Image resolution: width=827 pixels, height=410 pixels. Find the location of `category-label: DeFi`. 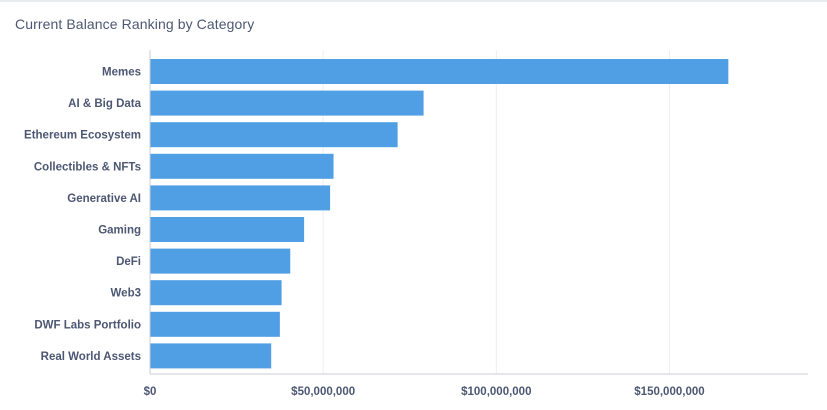

category-label: DeFi is located at coordinates (128, 262).